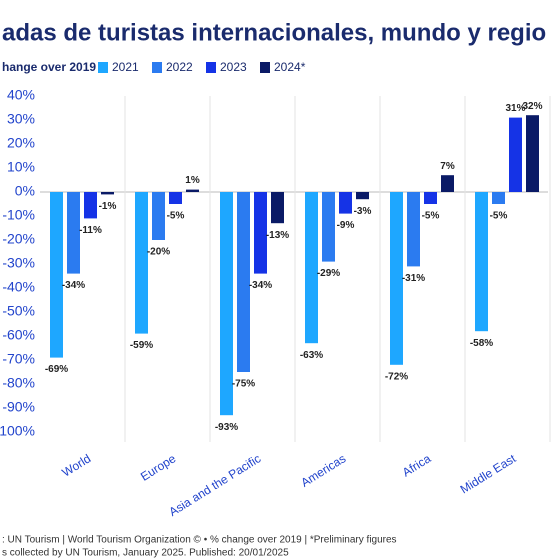 The height and width of the screenshot is (560, 560). I want to click on y-tick-label: 10%, so click(21, 167).